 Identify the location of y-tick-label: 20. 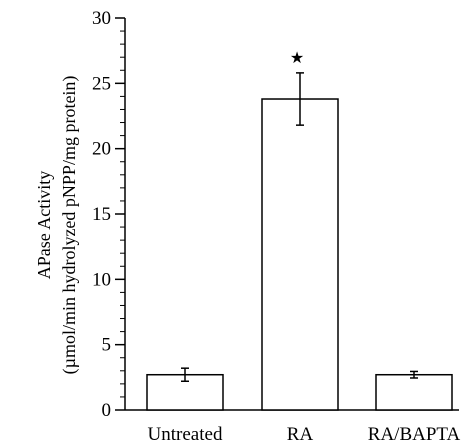
(101, 149).